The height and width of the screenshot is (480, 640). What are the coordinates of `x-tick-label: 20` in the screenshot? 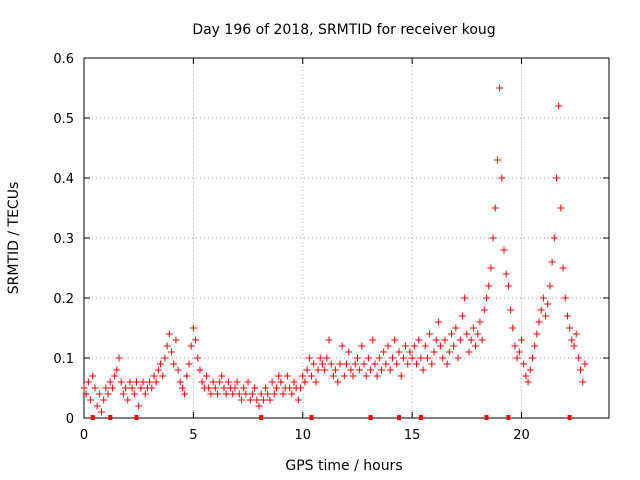 It's located at (521, 435).